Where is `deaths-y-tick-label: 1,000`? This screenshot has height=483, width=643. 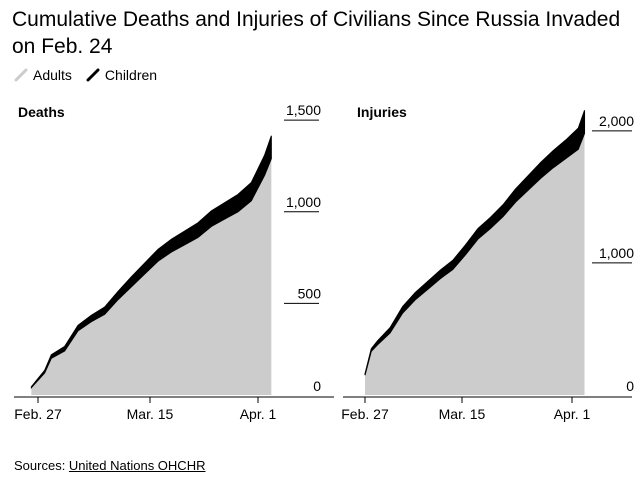 deaths-y-tick-label: 1,000 is located at coordinates (303, 202).